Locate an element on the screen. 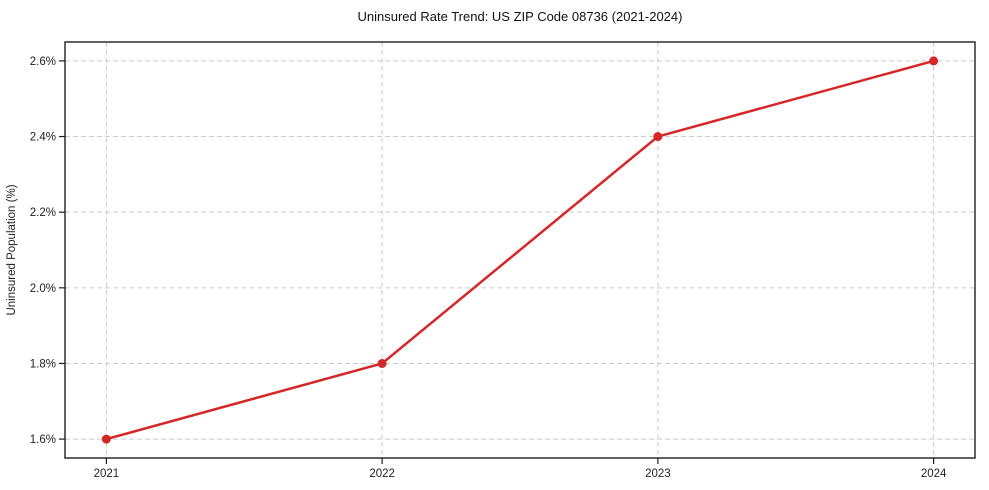  y-tick-label: 2.4% is located at coordinates (43, 138).